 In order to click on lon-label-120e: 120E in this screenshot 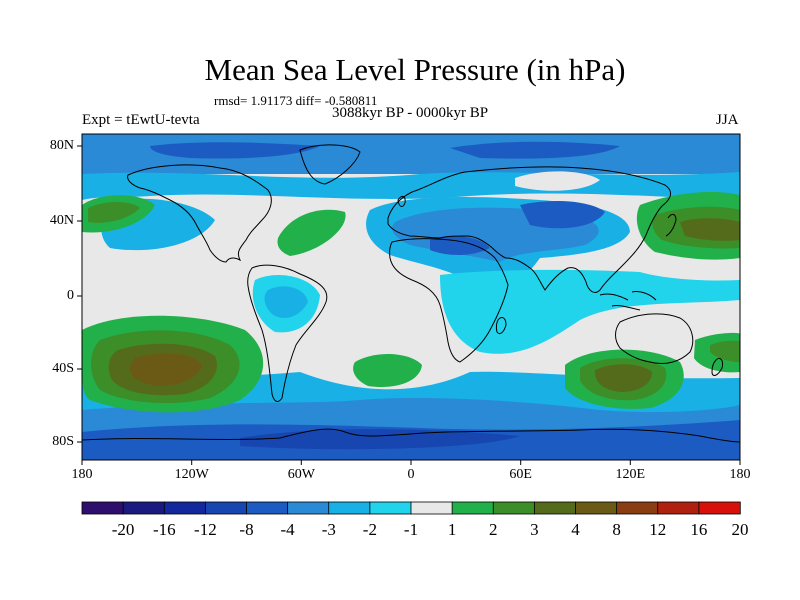, I will do `click(630, 474)`.